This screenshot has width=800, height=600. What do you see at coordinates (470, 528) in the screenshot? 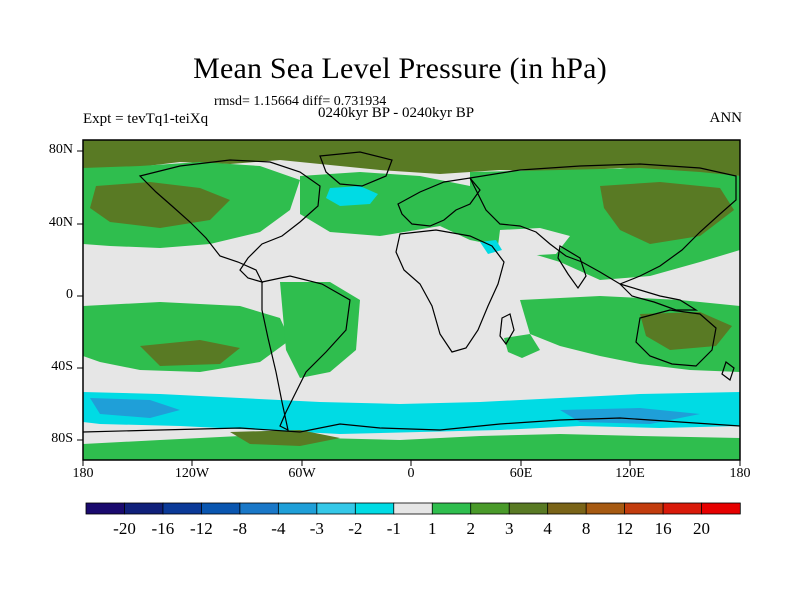
I see `colorbar-label: 2` at bounding box center [470, 528].